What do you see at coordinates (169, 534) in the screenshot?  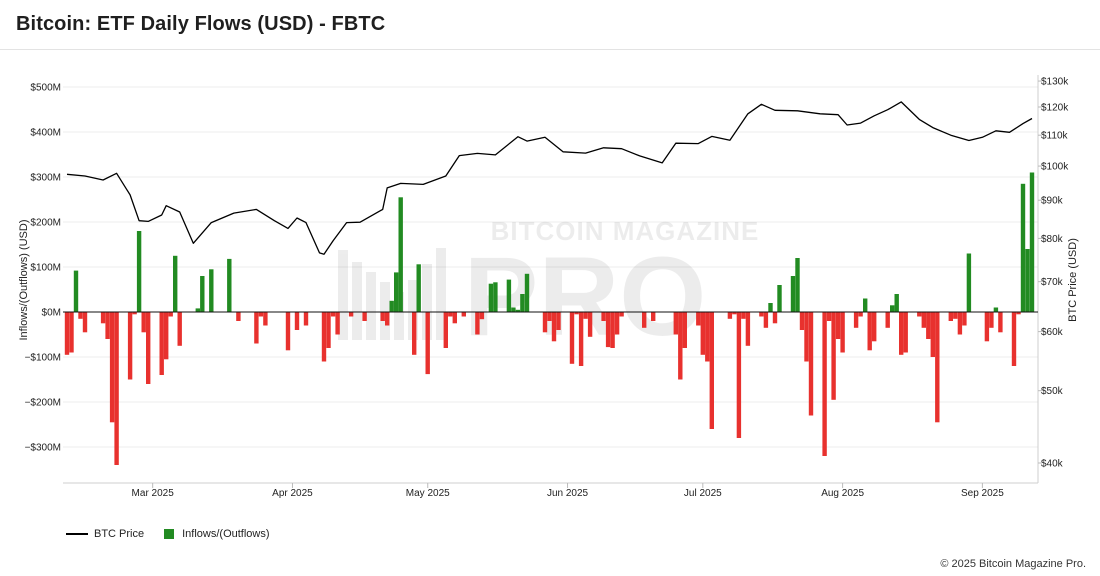 I see `legend-bar-swatch` at bounding box center [169, 534].